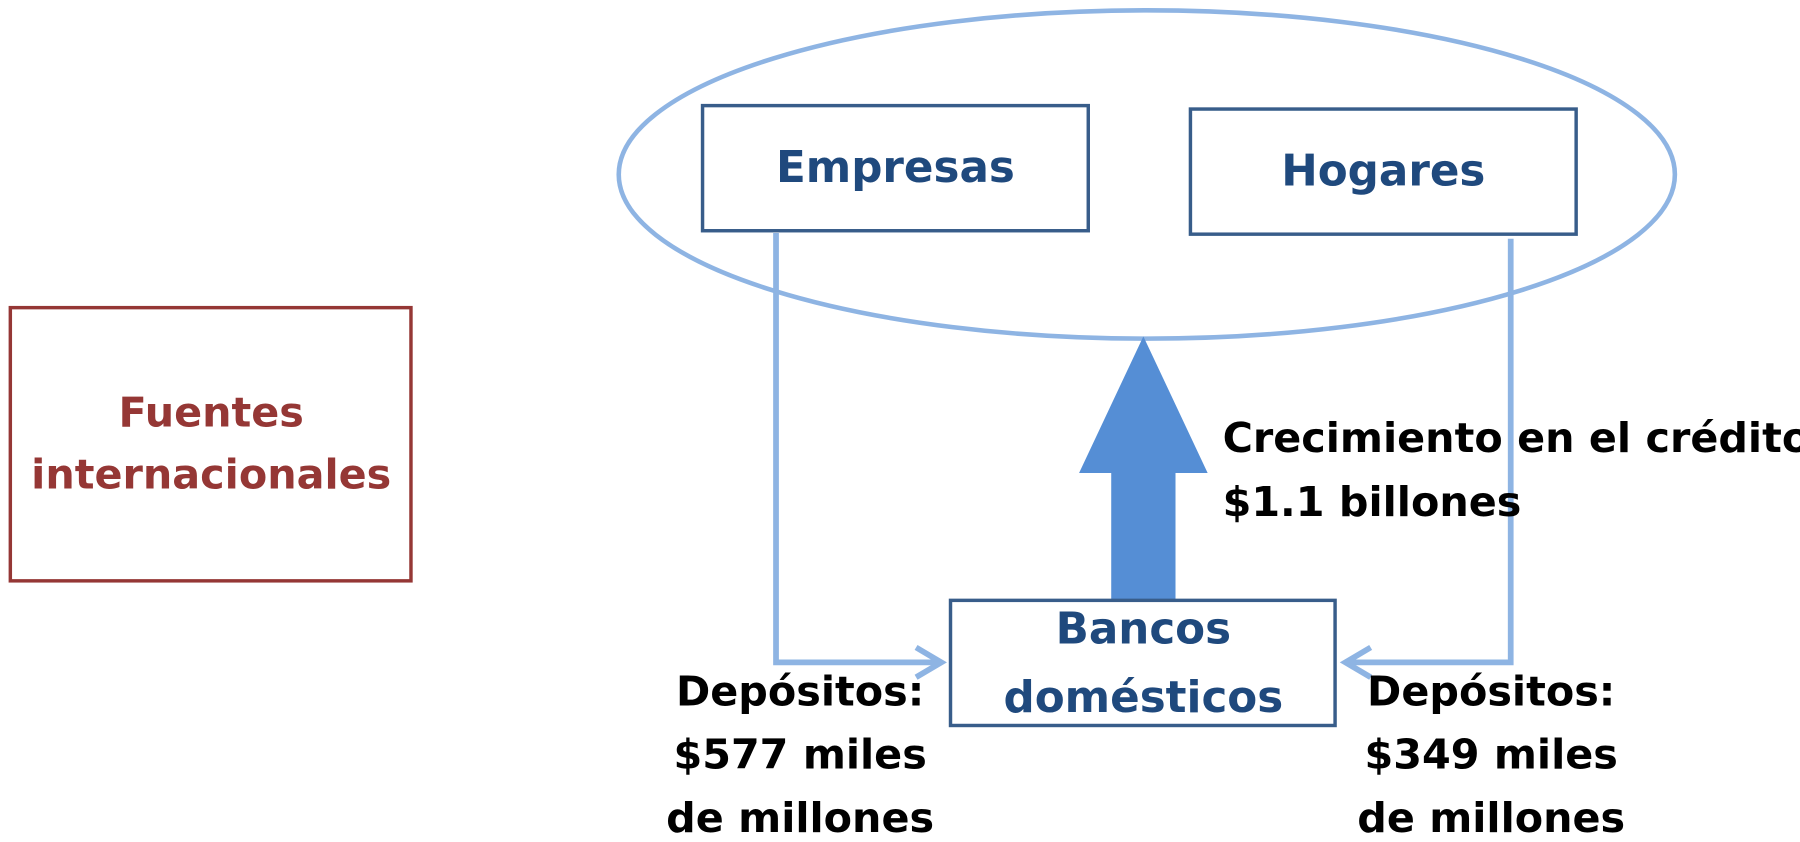  I want to click on bancos-box, so click(1142, 663).